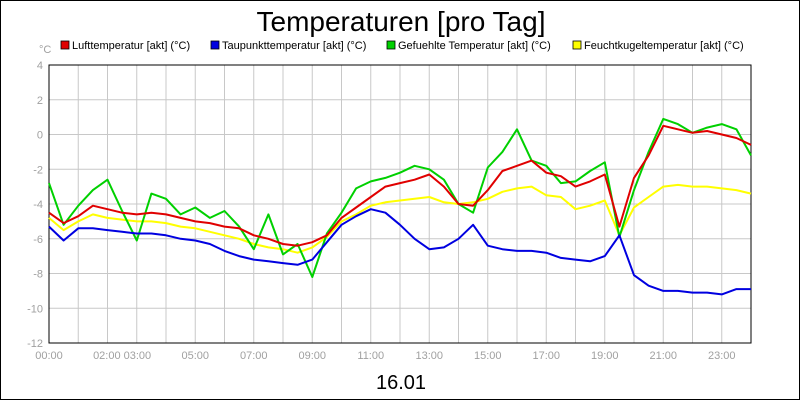 This screenshot has height=401, width=800. Describe the element at coordinates (38, 240) in the screenshot. I see `y-tick-label: -6` at that location.